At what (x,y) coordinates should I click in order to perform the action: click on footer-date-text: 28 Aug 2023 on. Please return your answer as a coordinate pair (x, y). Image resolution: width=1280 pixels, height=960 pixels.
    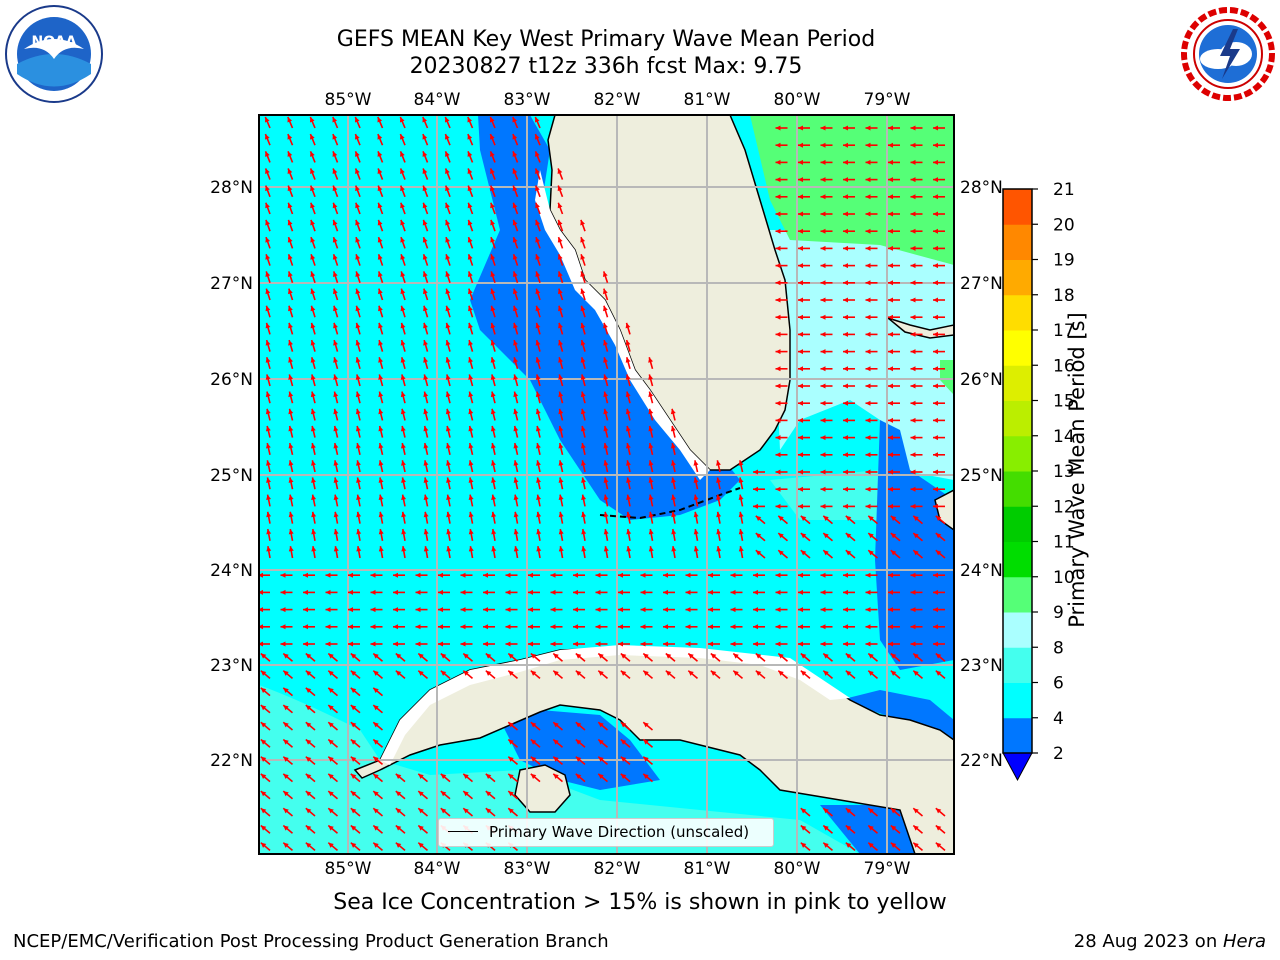
    Looking at the image, I should click on (1148, 941).